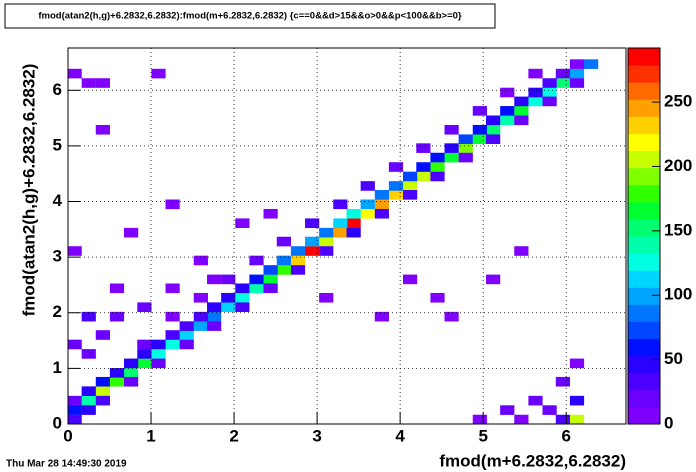  Describe the element at coordinates (66, 464) in the screenshot. I see `timestamp: Thu Mar 28 14:49:30 2019` at that location.